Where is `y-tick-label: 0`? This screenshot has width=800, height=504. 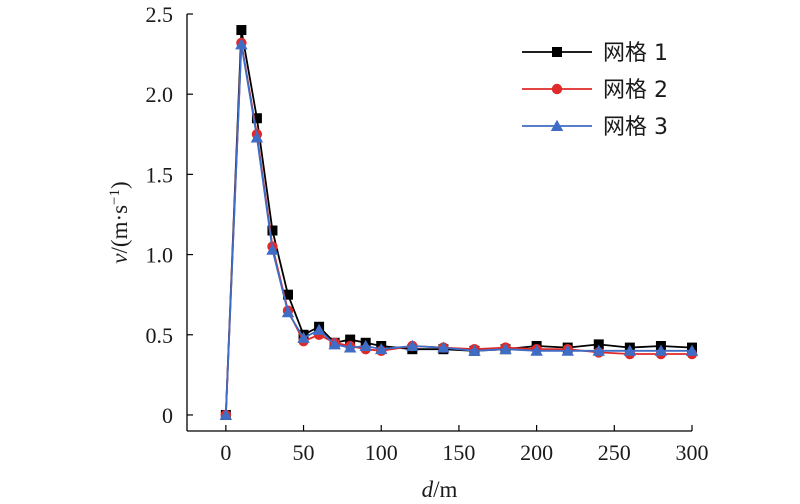 y-tick-label: 0 is located at coordinates (167, 415).